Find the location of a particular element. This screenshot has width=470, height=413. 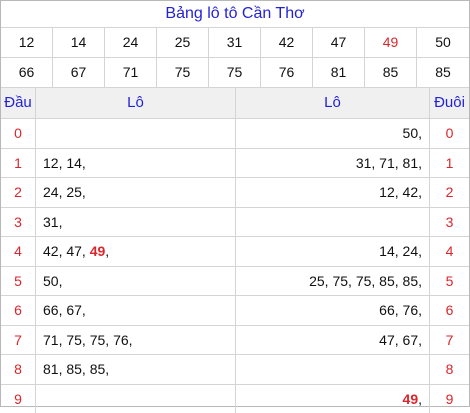

lo-by-tail: 12, 42, is located at coordinates (333, 193).